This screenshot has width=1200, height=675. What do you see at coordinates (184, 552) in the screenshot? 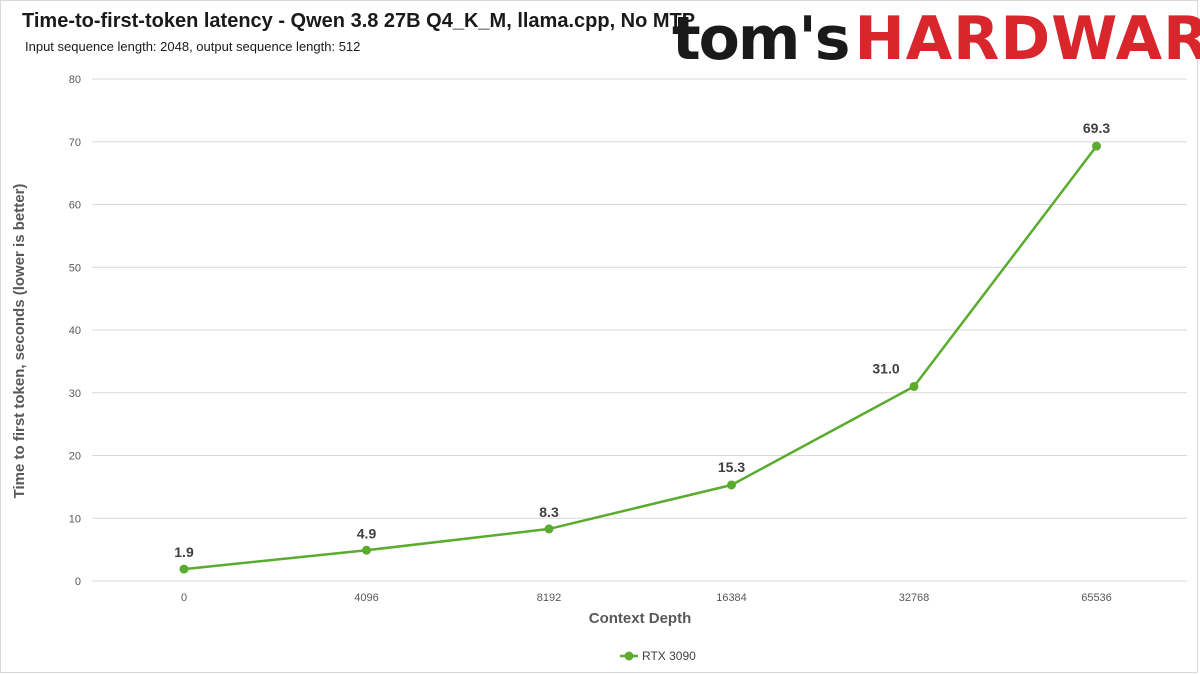
I see `data-label-0: 1.9` at bounding box center [184, 552].